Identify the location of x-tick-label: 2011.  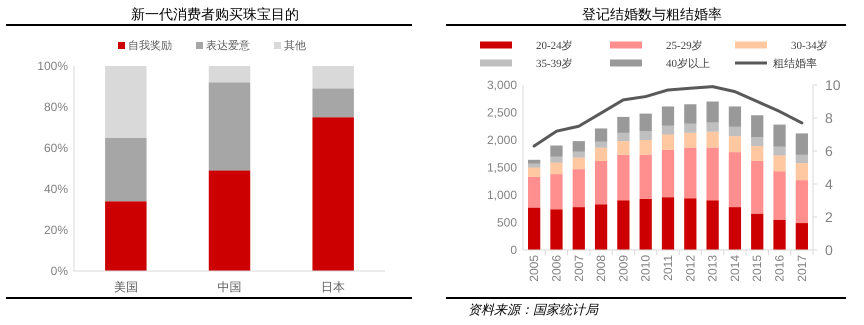
(668, 267).